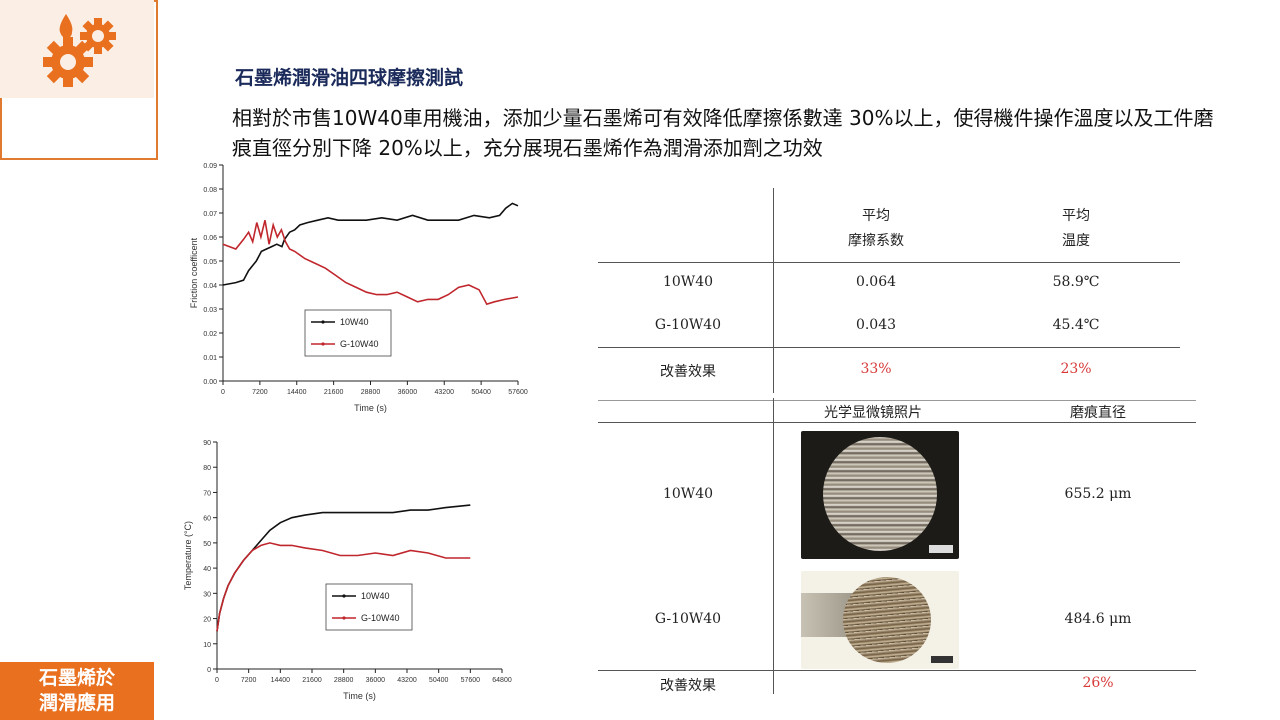 Image resolution: width=1280 pixels, height=720 pixels. Describe the element at coordinates (502, 680) in the screenshot. I see `x-tick-label: 64800` at that location.